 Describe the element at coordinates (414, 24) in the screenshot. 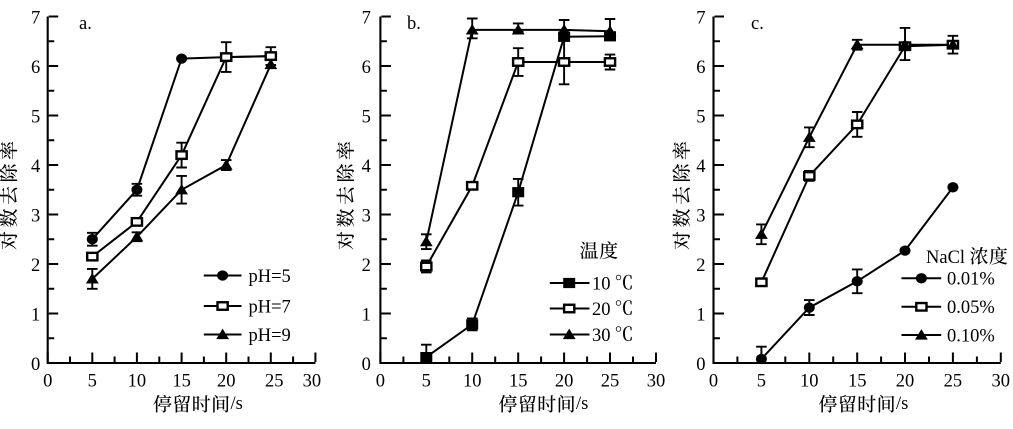

I see `svg-text: b.` at that location.